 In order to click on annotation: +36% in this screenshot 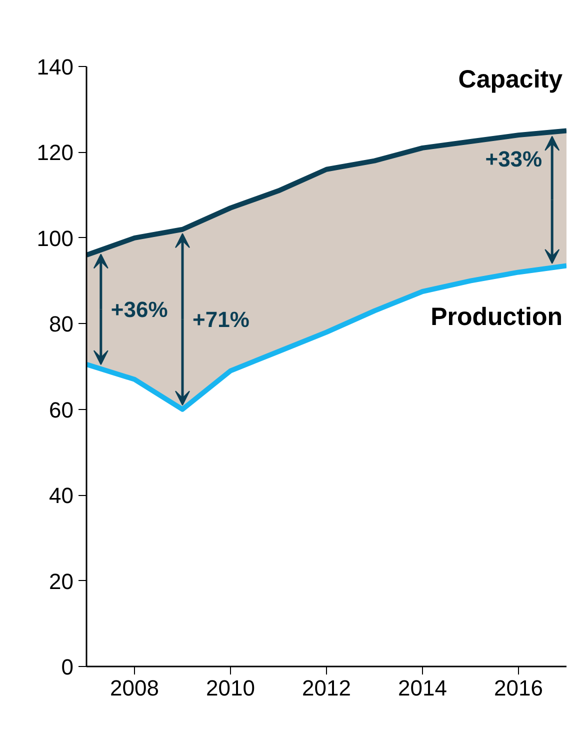, I will do `click(139, 309)`.